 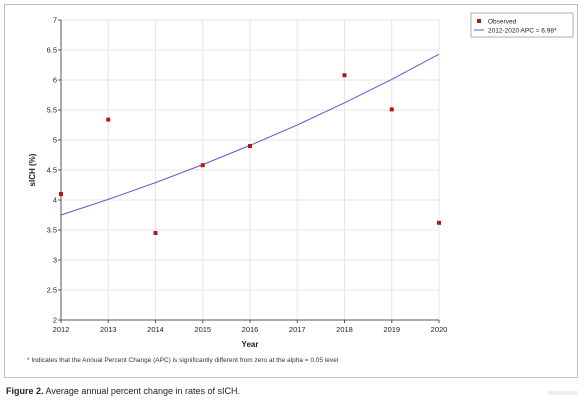 What do you see at coordinates (108, 329) in the screenshot?
I see `x-tick-label: 2013` at bounding box center [108, 329].